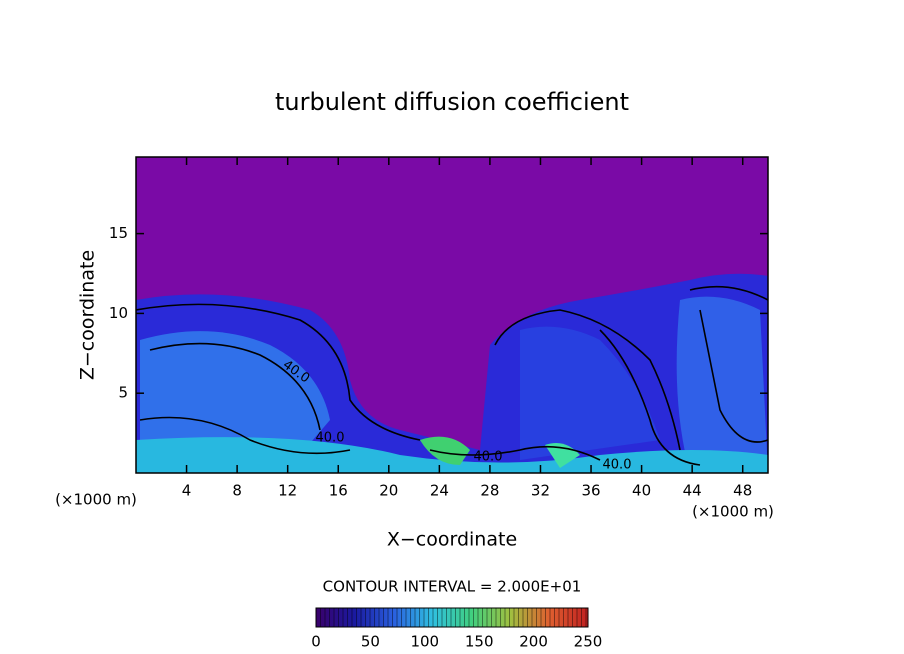 The image size is (904, 654). Describe the element at coordinates (439, 491) in the screenshot. I see `x-tick-label: 24` at that location.